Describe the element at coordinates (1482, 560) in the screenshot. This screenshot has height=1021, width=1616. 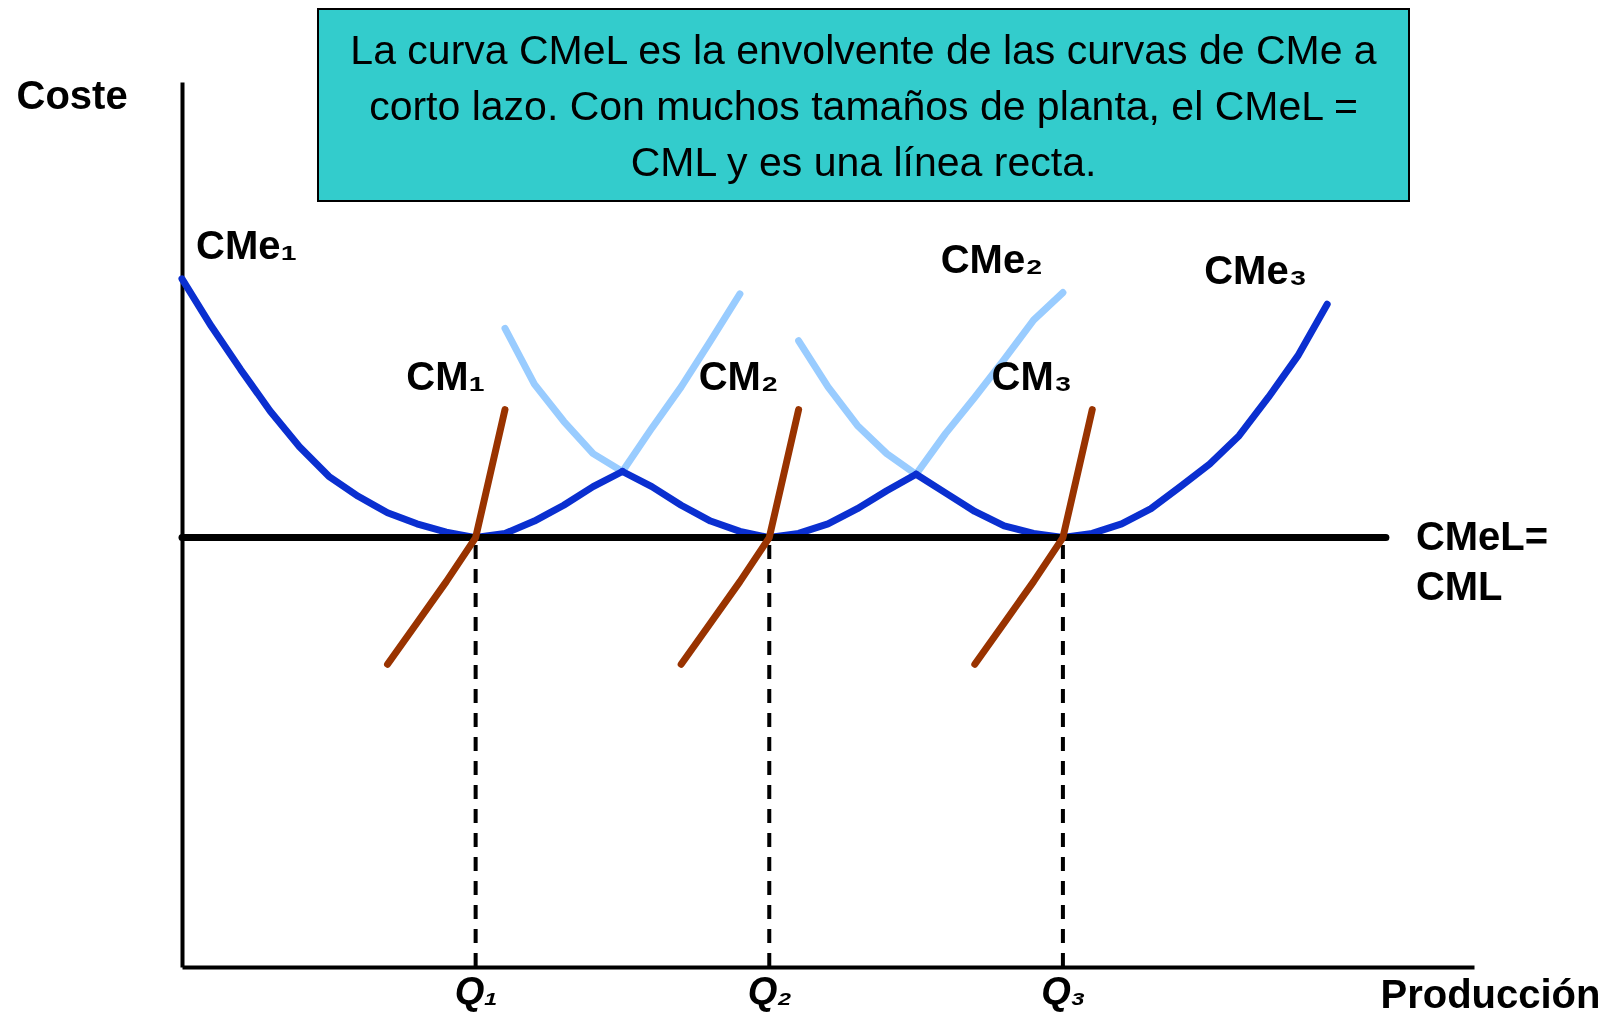
I see `series-label: CMeL= CML` at that location.